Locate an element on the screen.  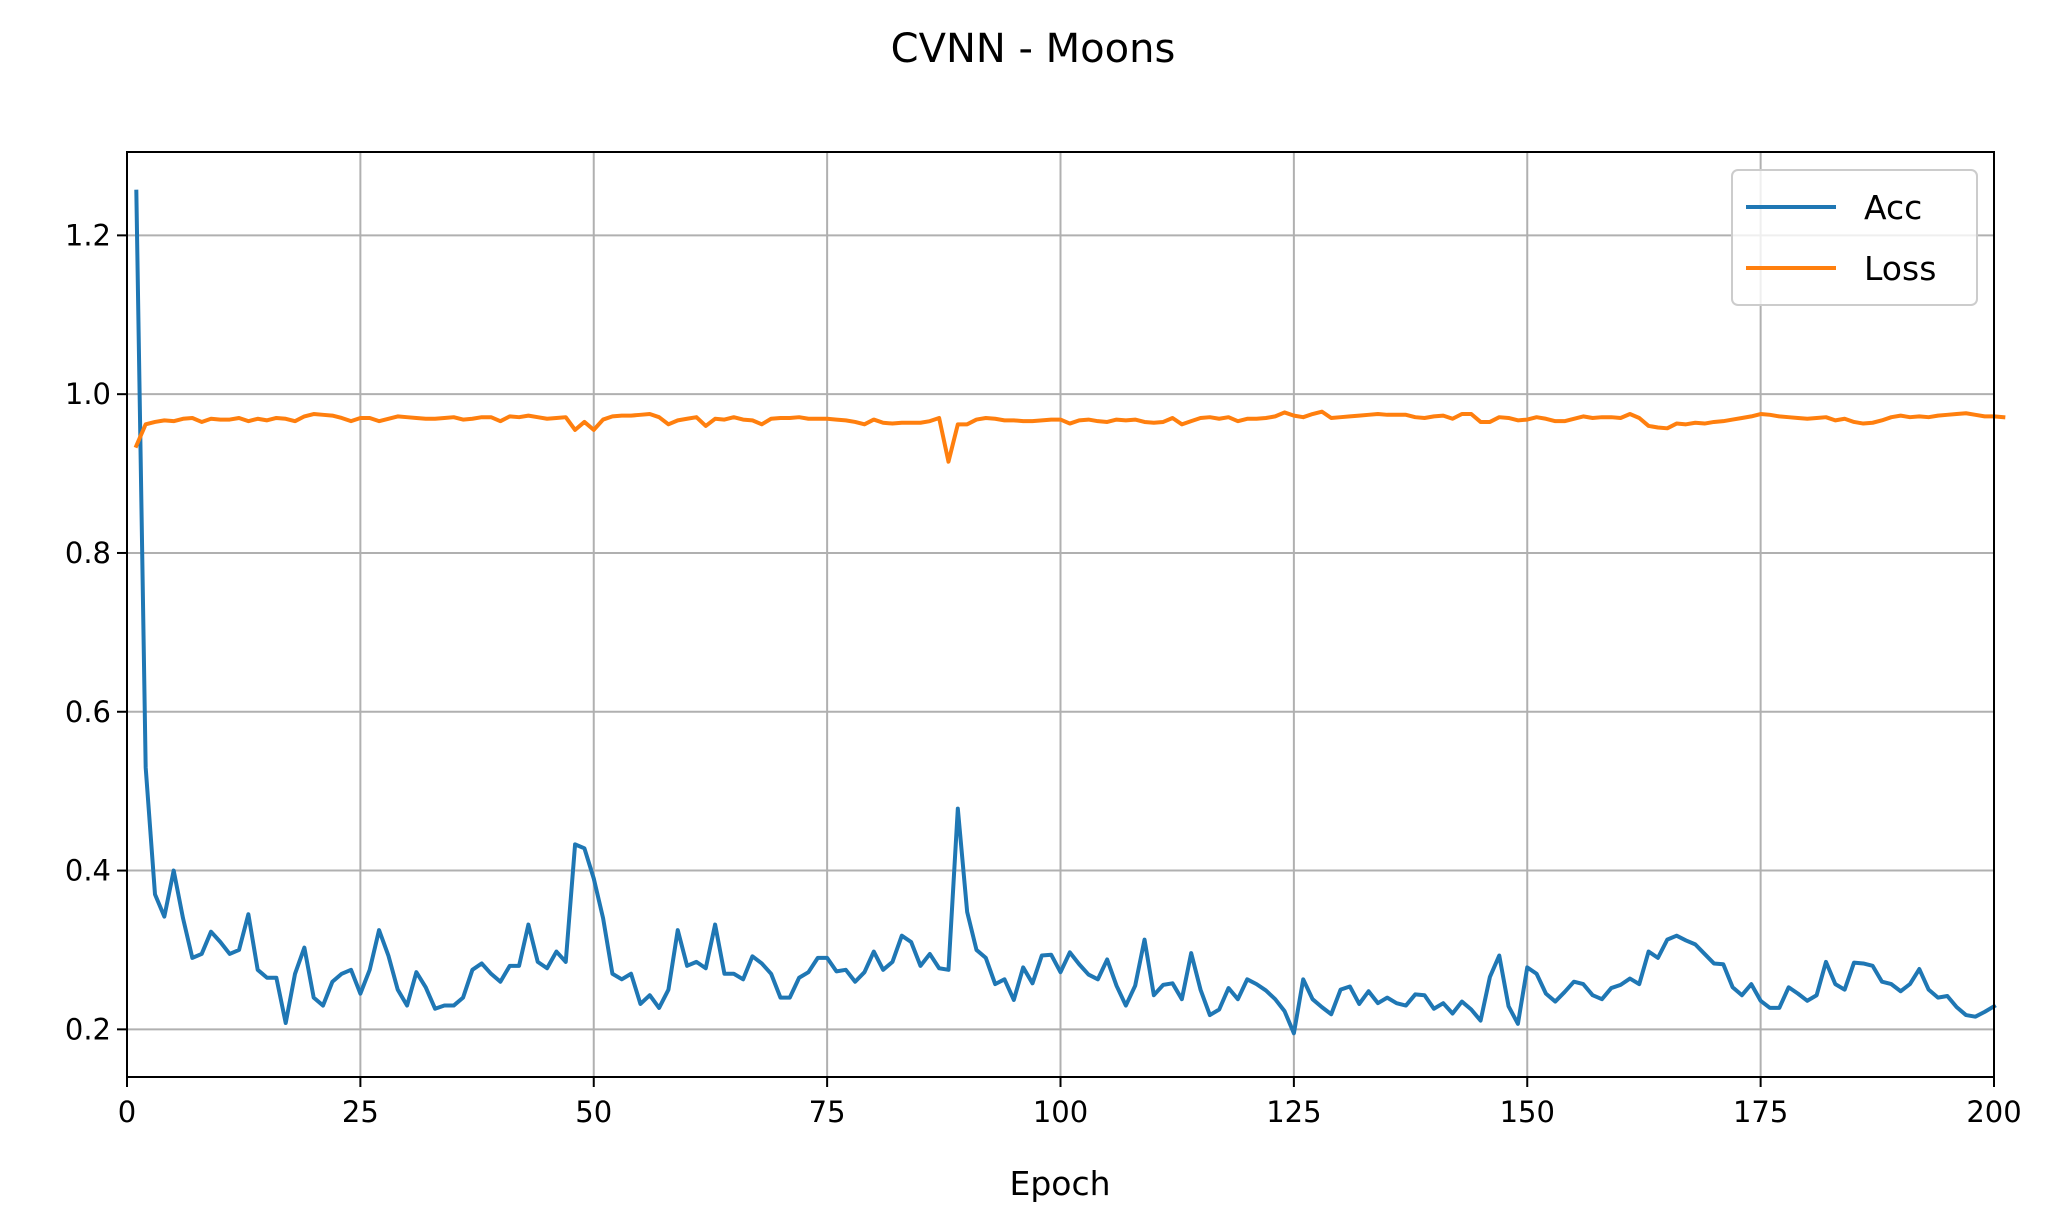
legend: Acc Loss is located at coordinates (1854, 237).